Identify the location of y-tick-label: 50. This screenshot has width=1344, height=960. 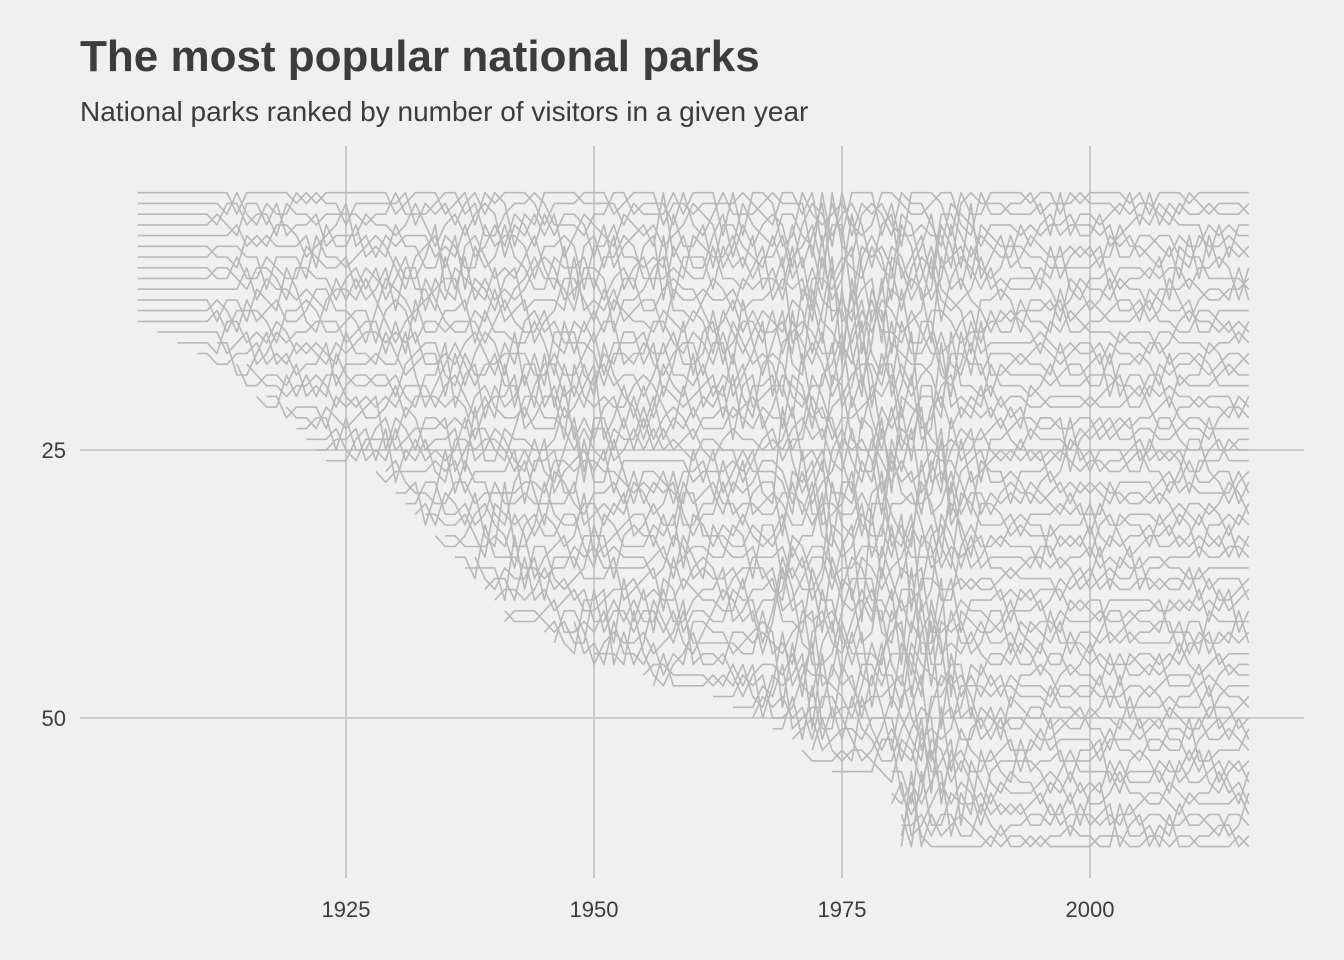
(54, 718).